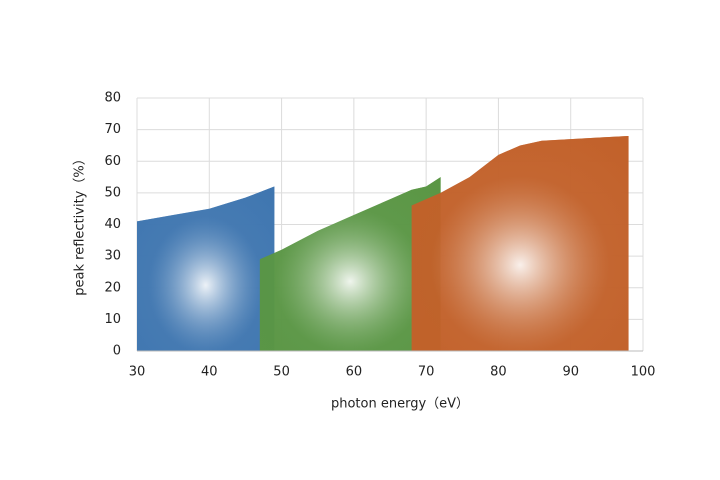 The height and width of the screenshot is (480, 720). What do you see at coordinates (209, 372) in the screenshot?
I see `x-tick-label: 40` at bounding box center [209, 372].